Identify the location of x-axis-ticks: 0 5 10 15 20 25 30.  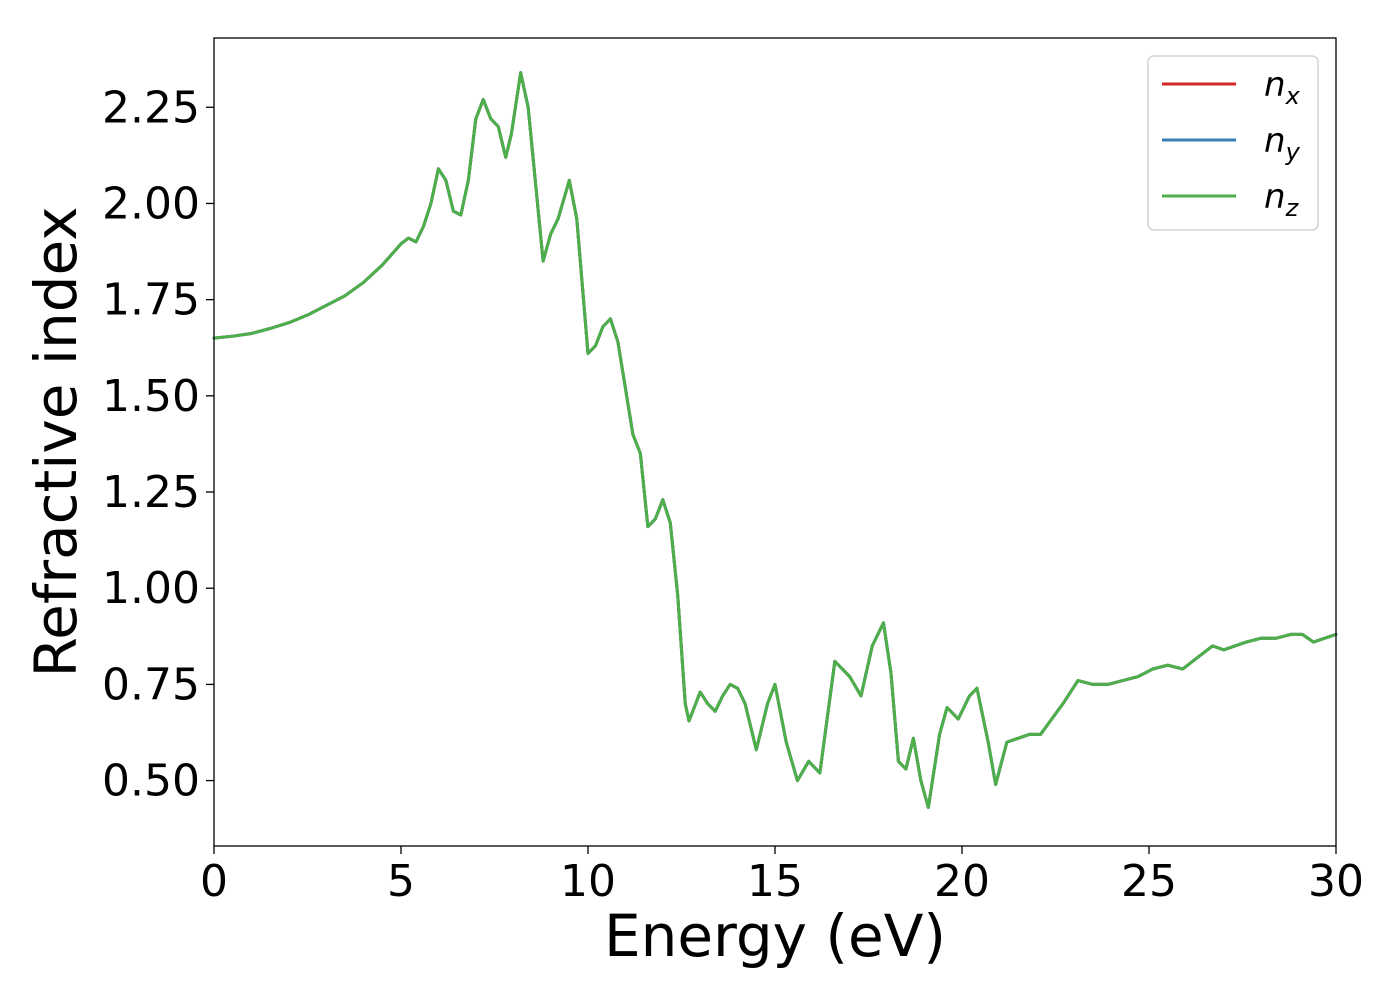
(782, 876).